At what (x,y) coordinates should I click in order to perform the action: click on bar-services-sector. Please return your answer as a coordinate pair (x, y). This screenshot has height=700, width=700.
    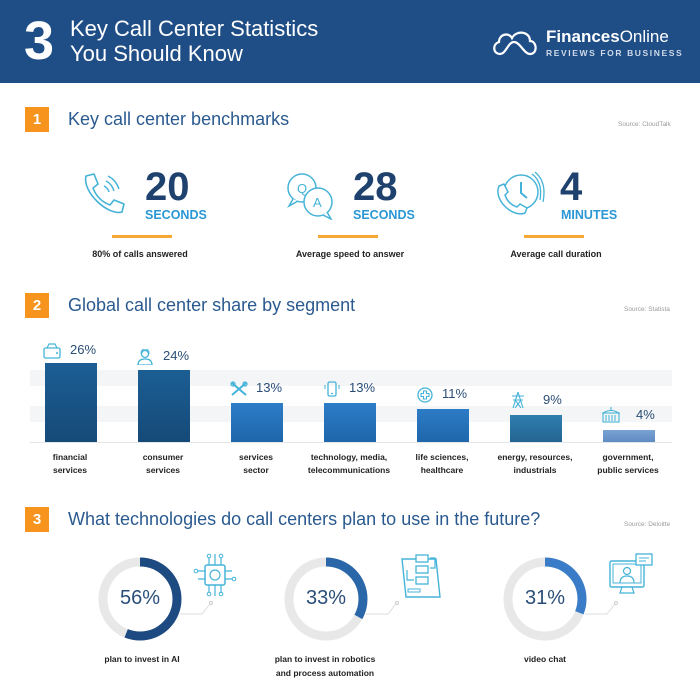
    Looking at the image, I should click on (257, 422).